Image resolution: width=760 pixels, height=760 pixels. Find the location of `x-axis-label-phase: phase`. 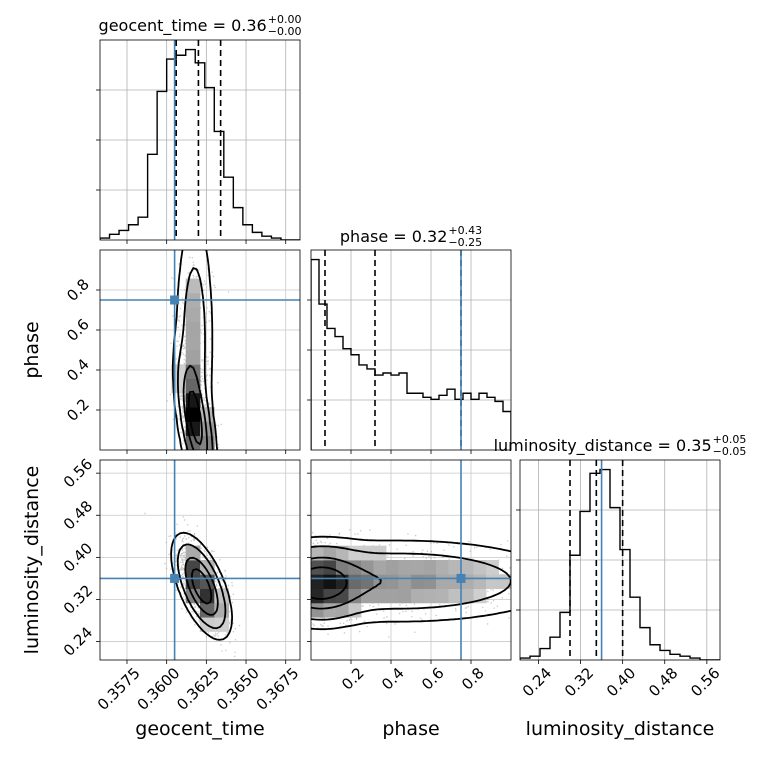

x-axis-label-phase: phase is located at coordinates (410, 729).